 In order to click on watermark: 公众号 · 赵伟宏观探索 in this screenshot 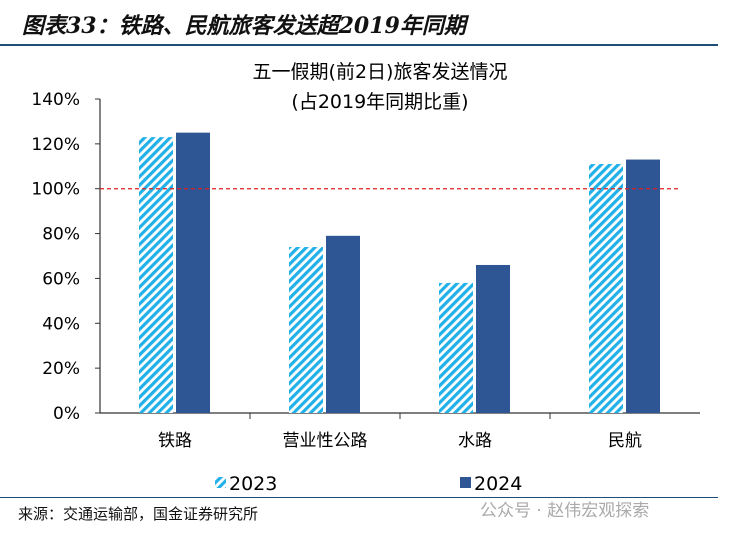, I will do `click(565, 511)`.